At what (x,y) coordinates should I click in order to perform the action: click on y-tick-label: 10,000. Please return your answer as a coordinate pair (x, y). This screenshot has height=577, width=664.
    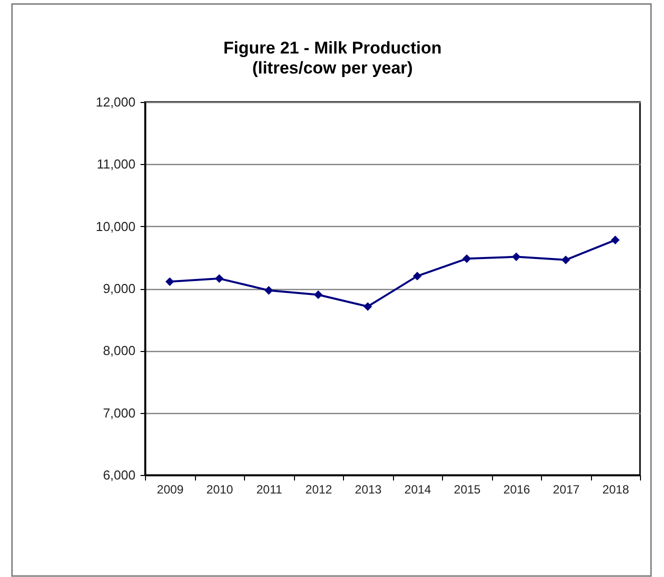
    Looking at the image, I should click on (116, 226).